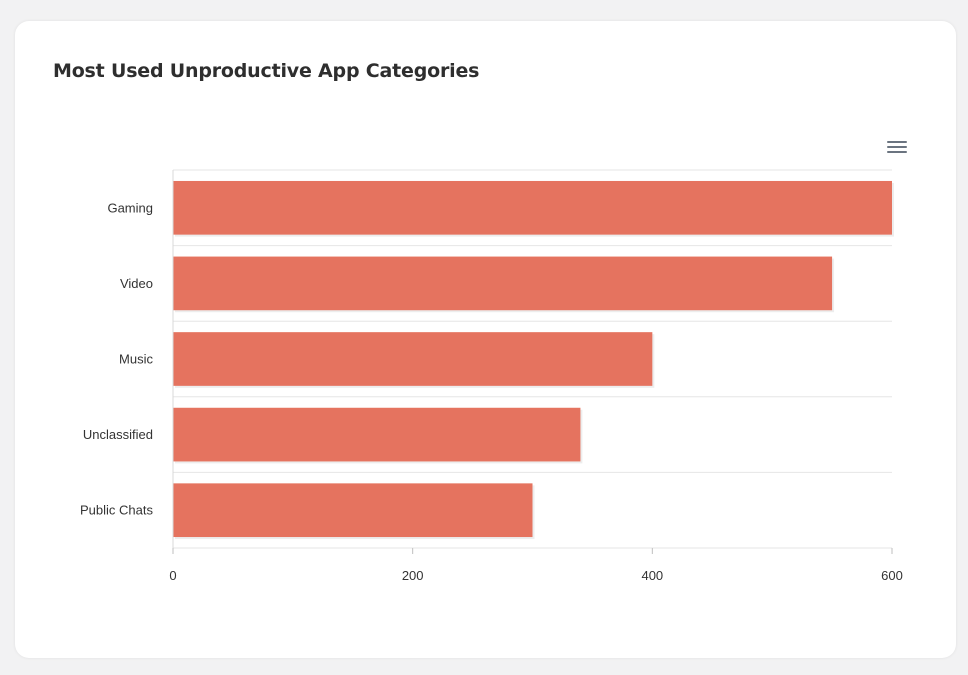  What do you see at coordinates (532, 207) in the screenshot?
I see `bar-gaming` at bounding box center [532, 207].